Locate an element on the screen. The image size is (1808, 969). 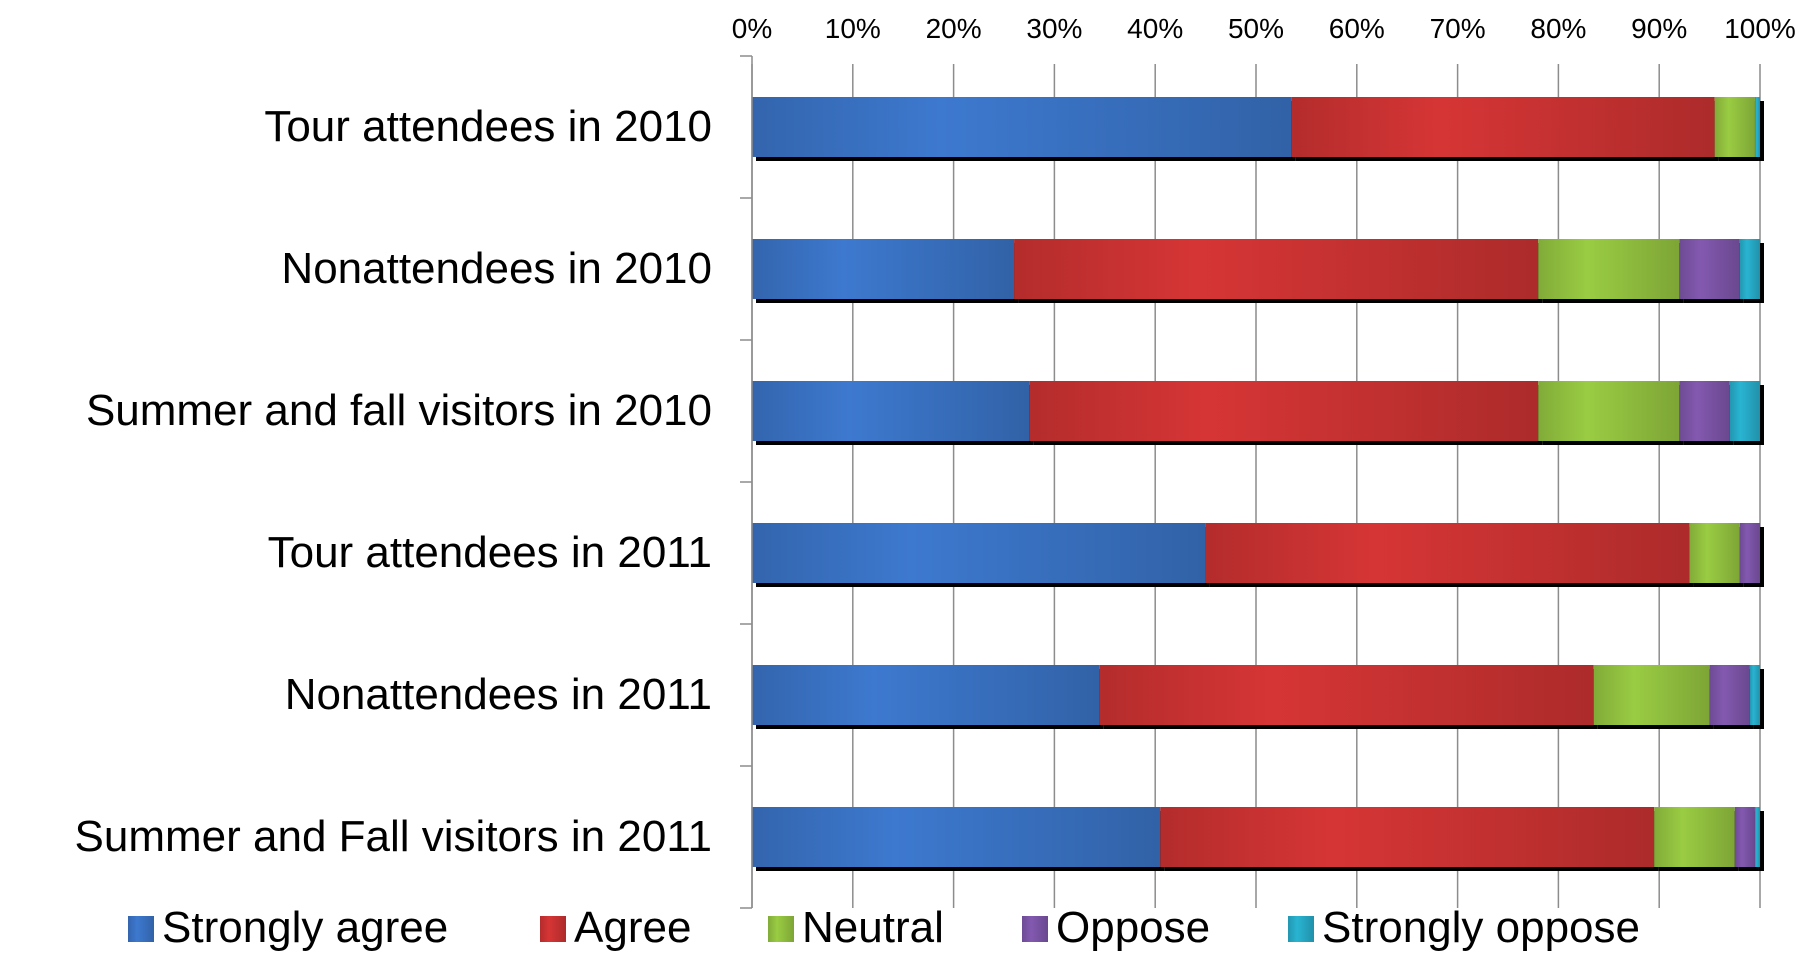
x-tick-label: 90% is located at coordinates (1659, 28).